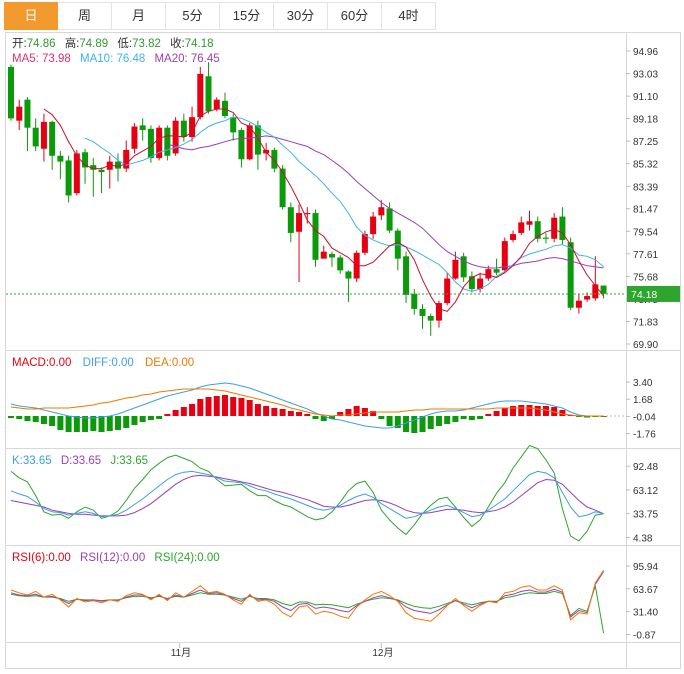 The image size is (684, 674). What do you see at coordinates (645, 52) in the screenshot?
I see `price-axis-tick-label: 94.96` at bounding box center [645, 52].